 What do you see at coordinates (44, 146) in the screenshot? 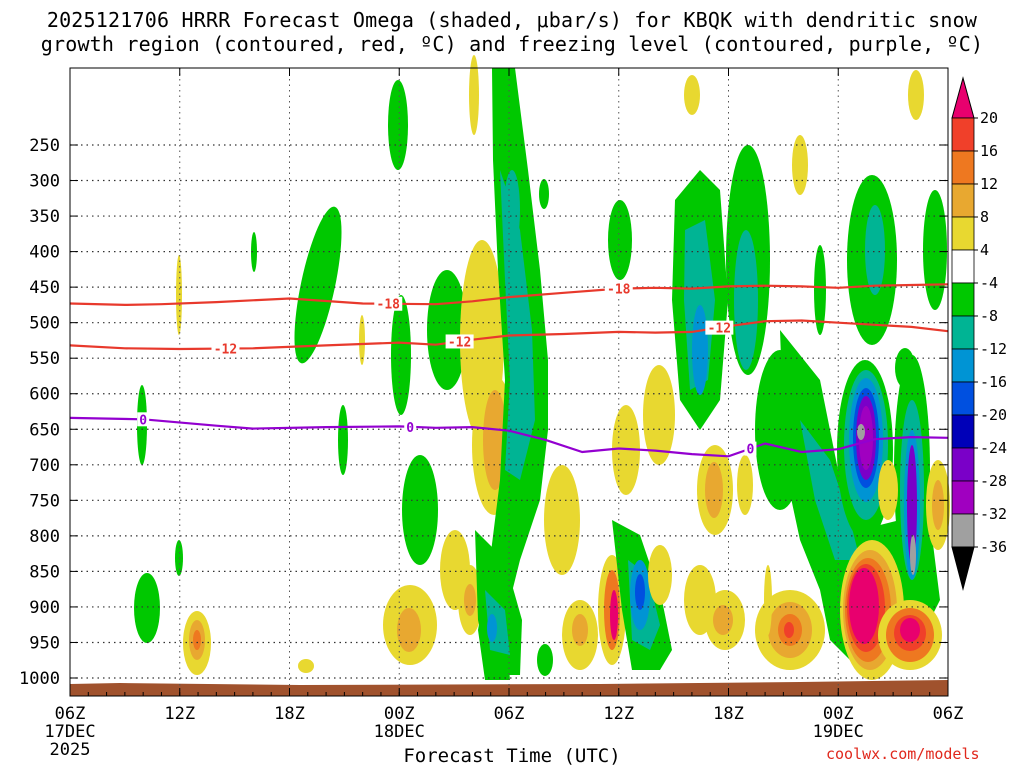
I see `y-tick-label: 250` at bounding box center [44, 146].